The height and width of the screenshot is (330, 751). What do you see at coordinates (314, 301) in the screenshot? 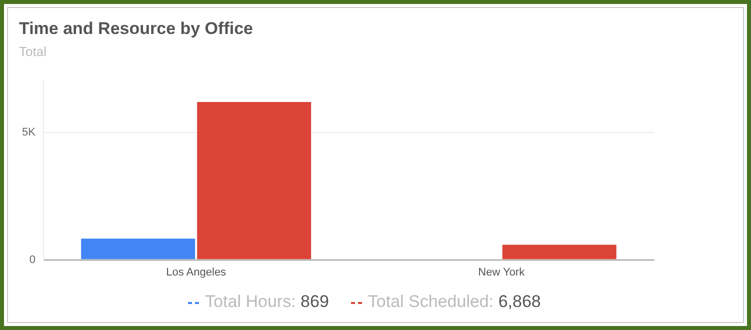
I see `text: 869` at bounding box center [314, 301].